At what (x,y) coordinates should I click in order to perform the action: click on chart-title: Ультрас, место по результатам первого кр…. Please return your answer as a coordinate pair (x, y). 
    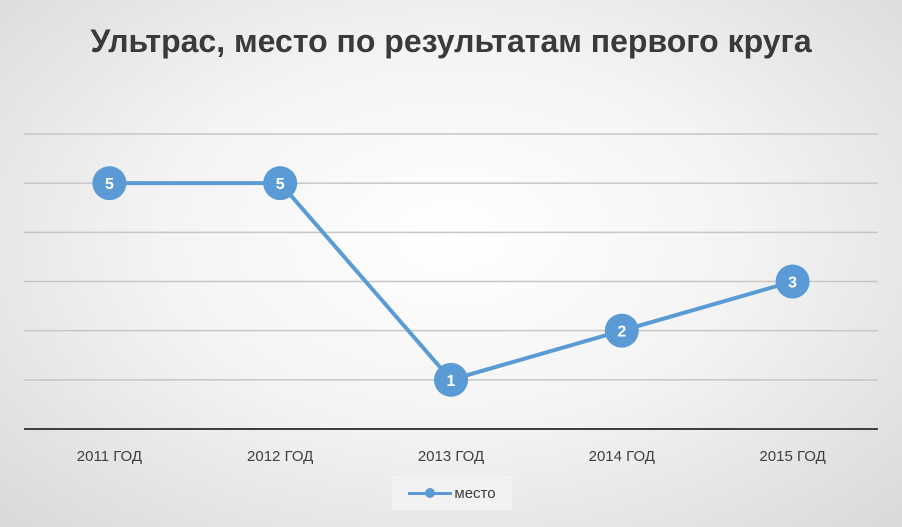
    Looking at the image, I should click on (451, 41).